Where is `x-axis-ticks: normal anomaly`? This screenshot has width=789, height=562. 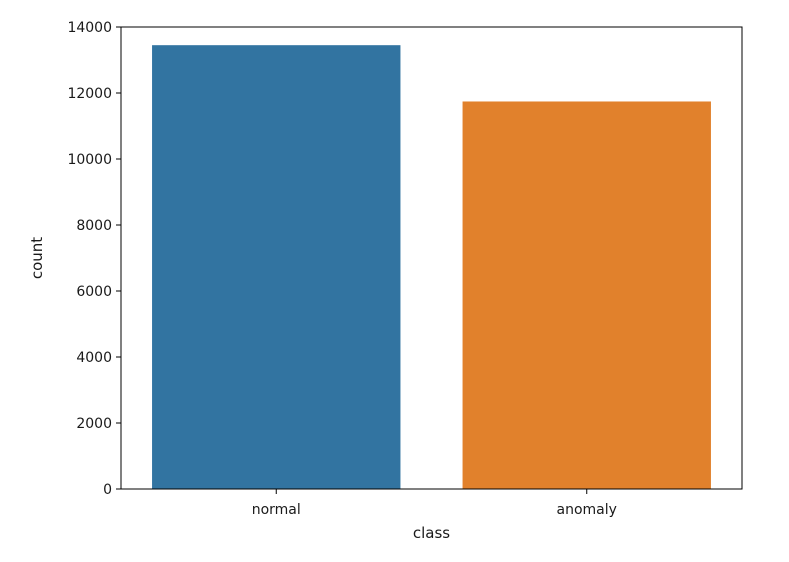
x-axis-ticks: normal anomaly is located at coordinates (434, 503).